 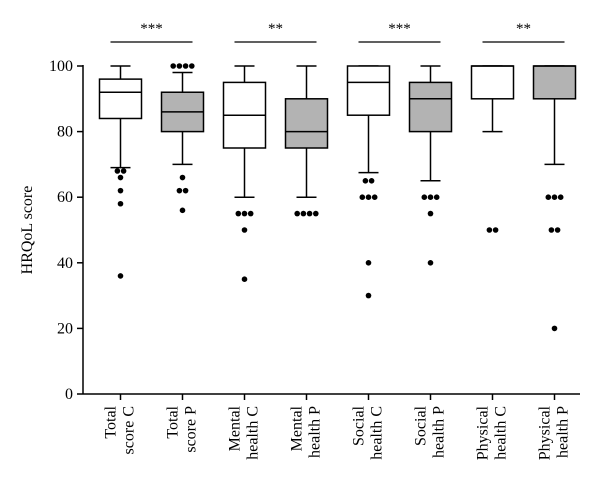 What do you see at coordinates (191, 429) in the screenshot?
I see `x-tick-label-line2: score P` at bounding box center [191, 429].